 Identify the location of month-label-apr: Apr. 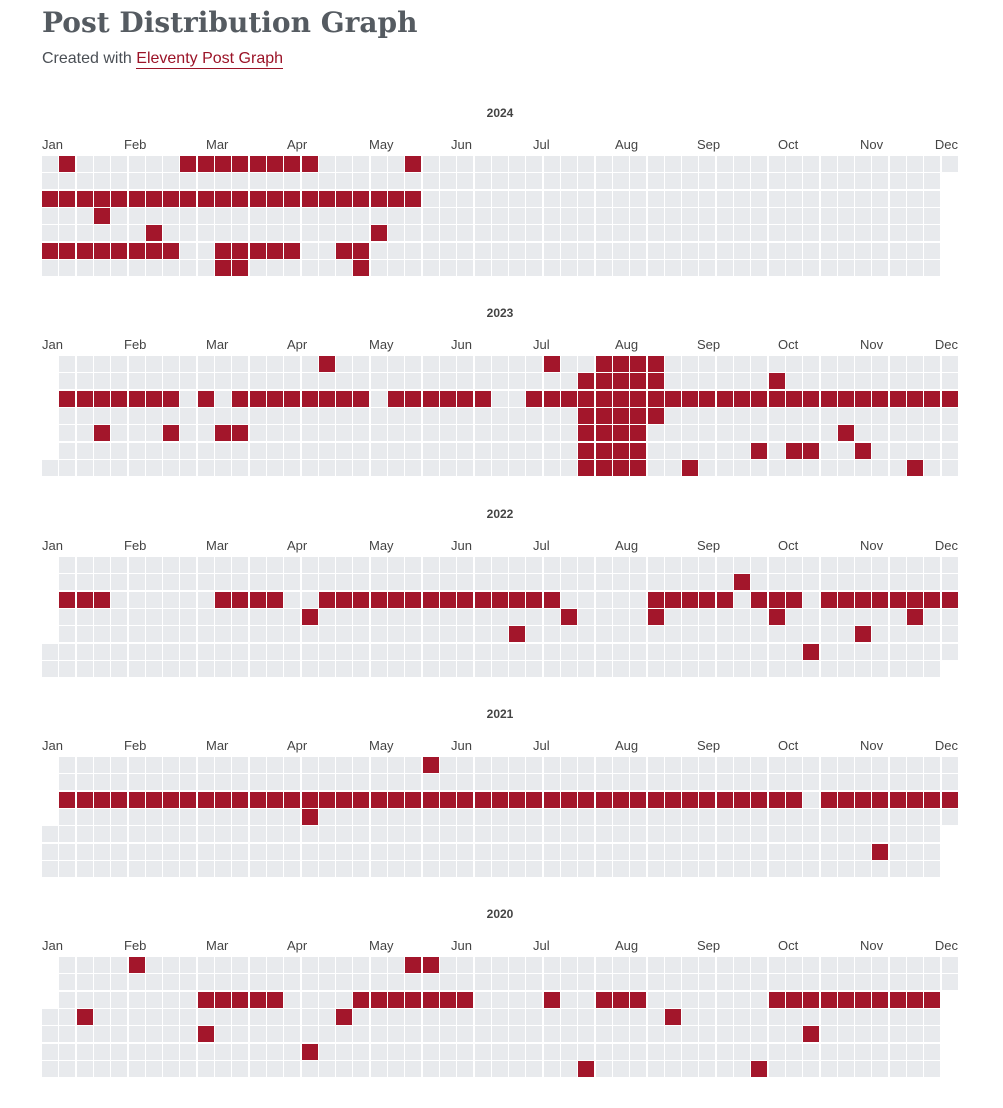
(297, 344).